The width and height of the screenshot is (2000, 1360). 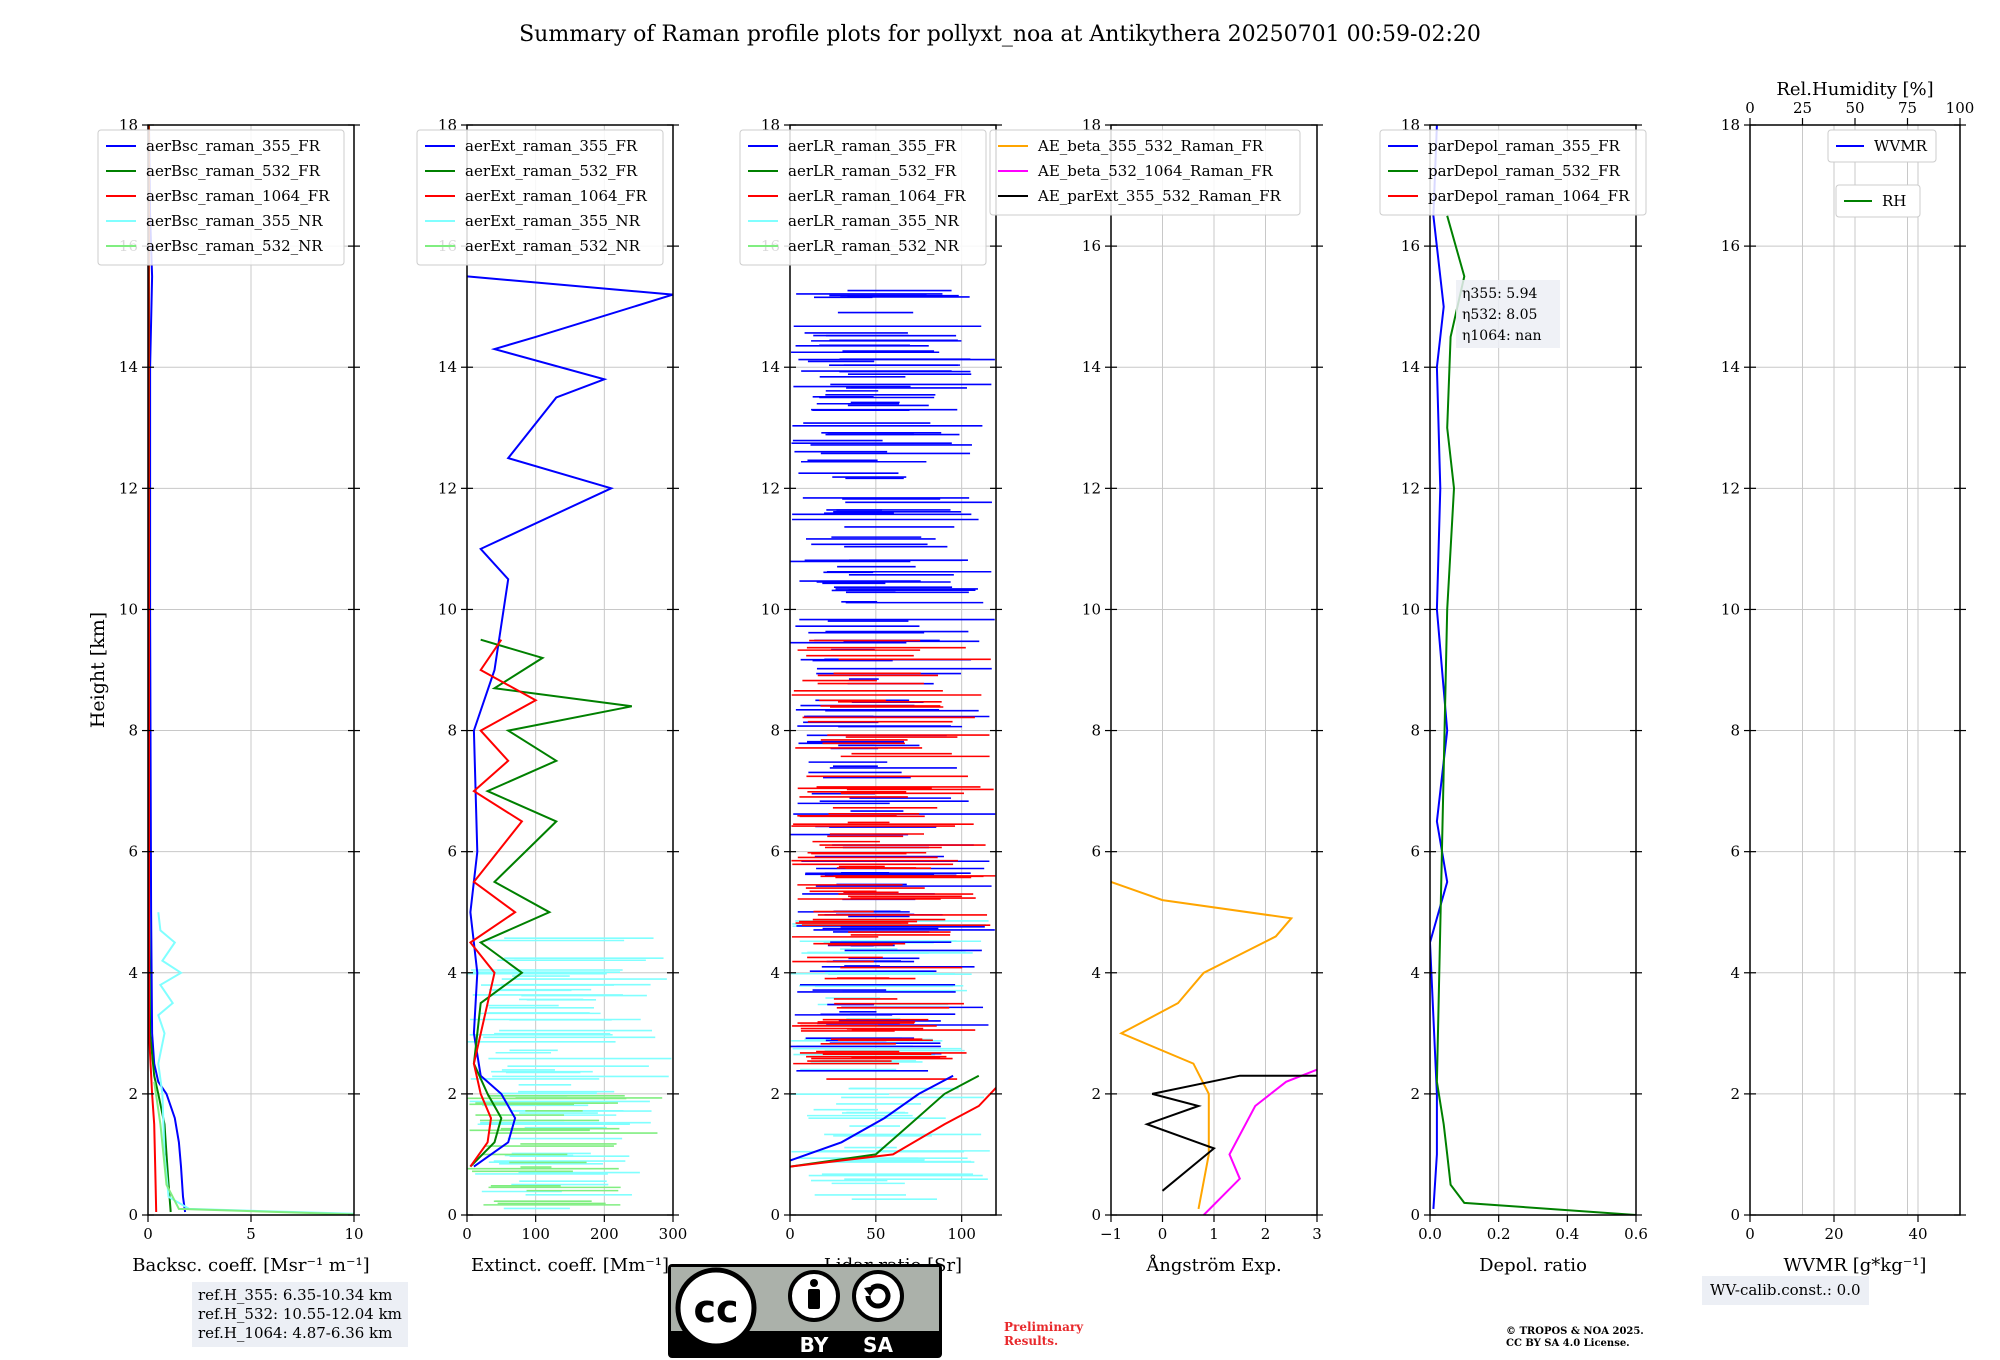 I want to click on x-tick-label: 10, so click(x=353, y=1234).